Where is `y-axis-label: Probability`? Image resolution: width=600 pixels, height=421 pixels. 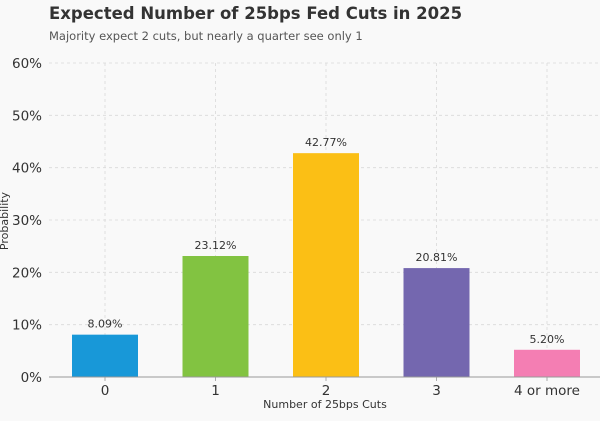 y-axis-label: Probability is located at coordinates (5, 220).